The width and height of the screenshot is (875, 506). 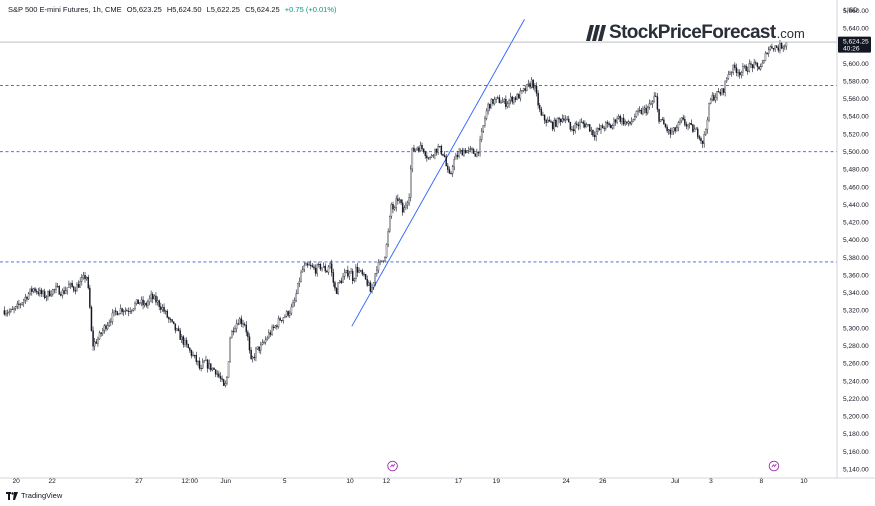 What do you see at coordinates (603, 481) in the screenshot?
I see `x-tick-label: 26` at bounding box center [603, 481].